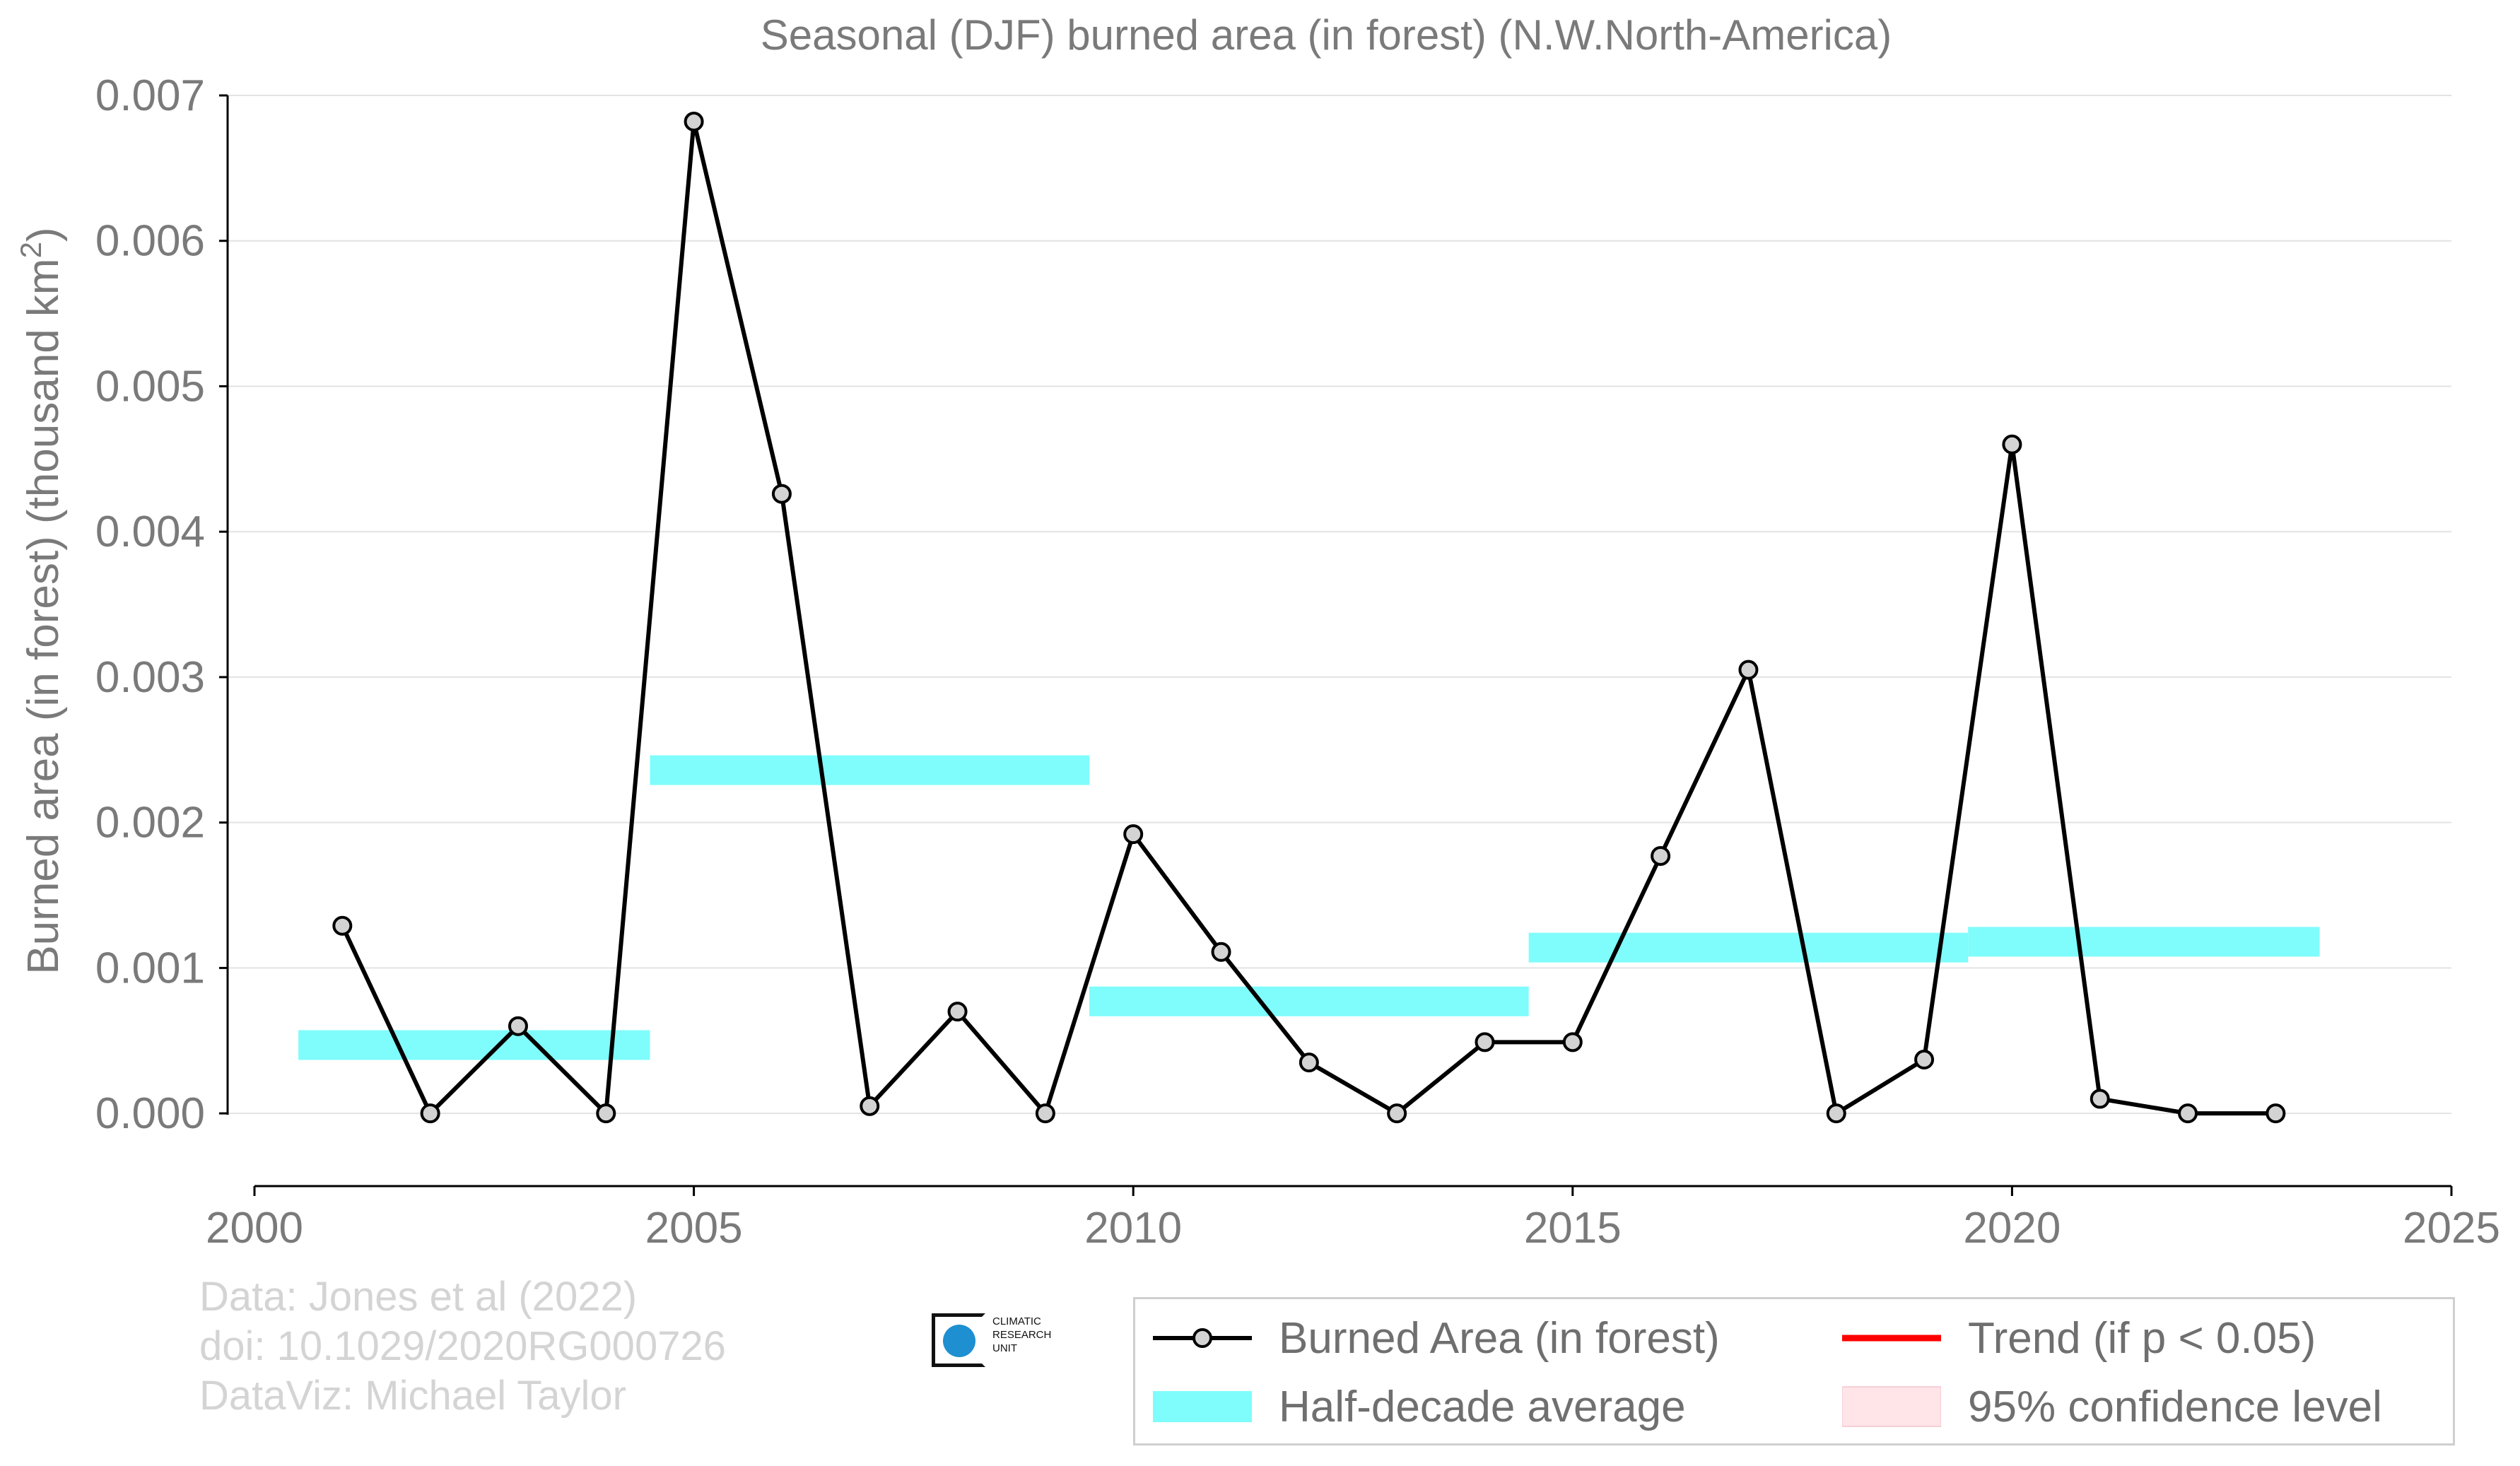 The image size is (2520, 1466). What do you see at coordinates (694, 1228) in the screenshot?
I see `x-tick-label: 2005` at bounding box center [694, 1228].